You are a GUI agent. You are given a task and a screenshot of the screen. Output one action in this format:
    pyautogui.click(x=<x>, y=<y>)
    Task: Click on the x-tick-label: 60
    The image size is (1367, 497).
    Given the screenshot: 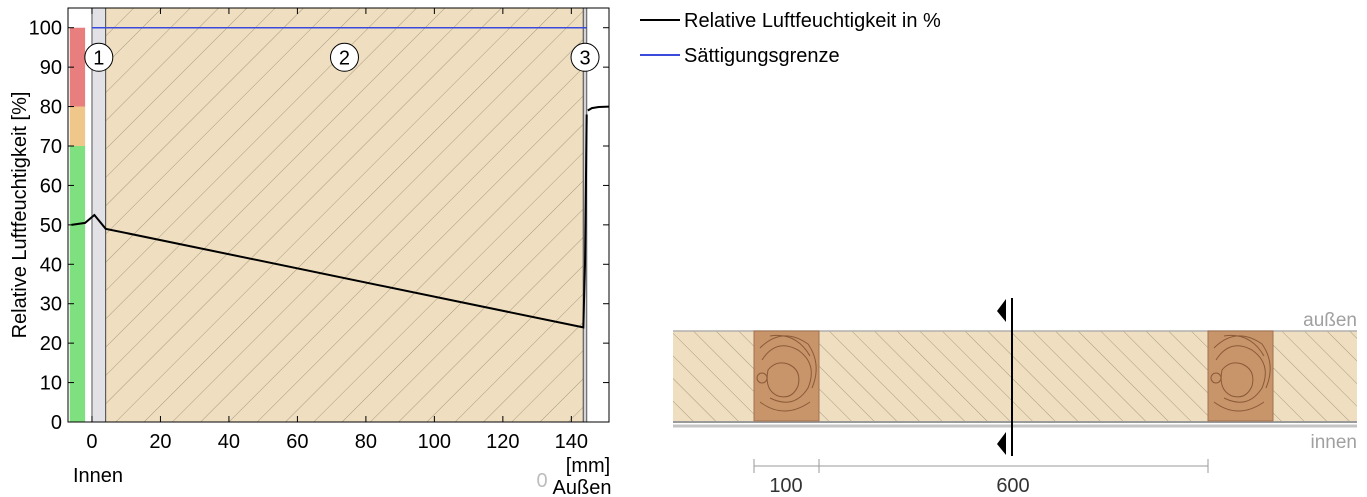 What is the action you would take?
    pyautogui.click(x=297, y=442)
    